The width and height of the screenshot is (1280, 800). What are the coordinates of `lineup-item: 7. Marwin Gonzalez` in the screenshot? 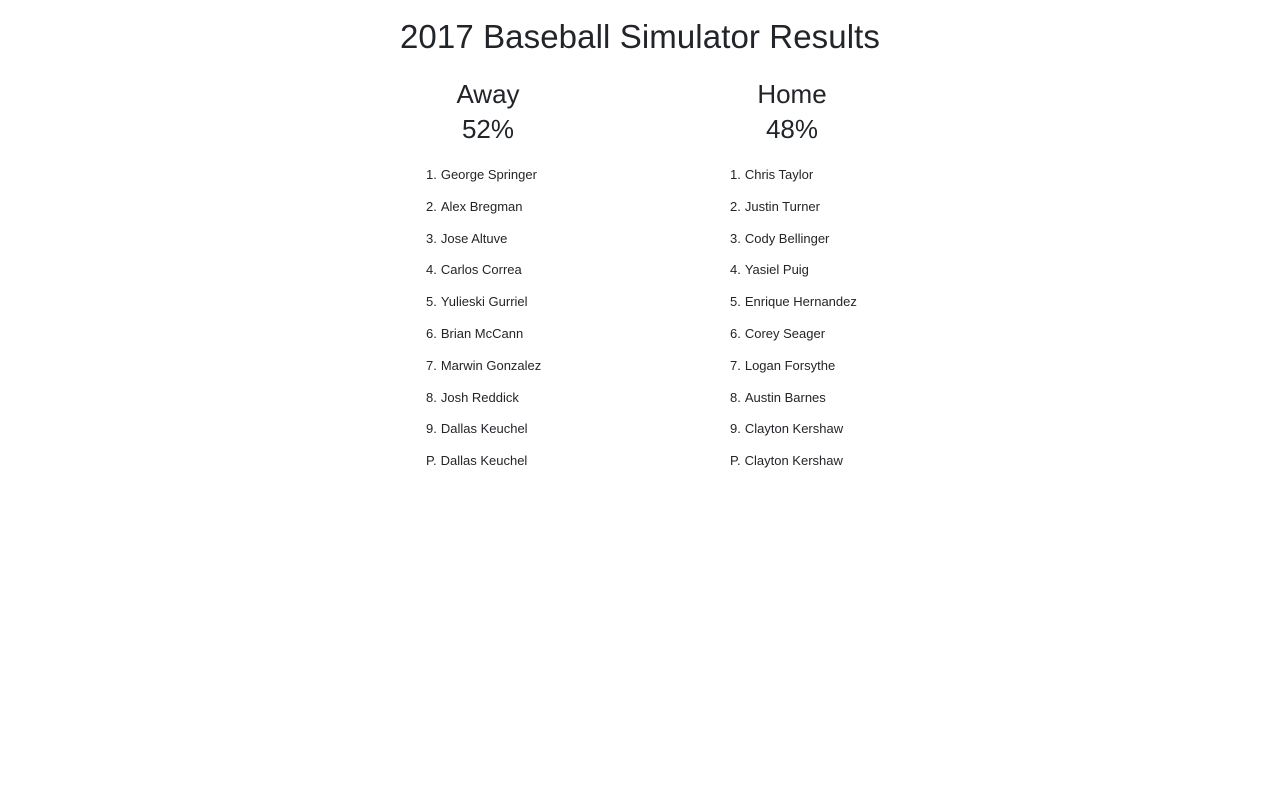 It's located at (483, 372).